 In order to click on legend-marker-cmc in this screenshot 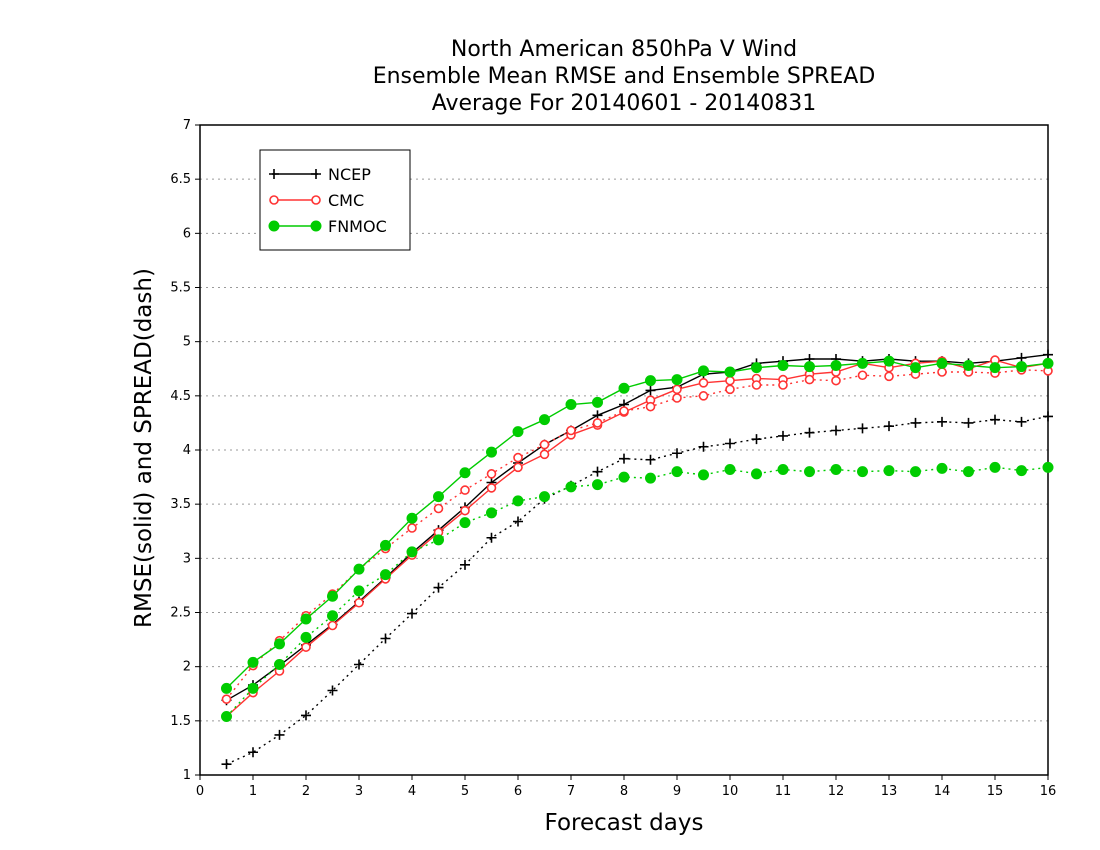, I will do `click(274, 200)`.